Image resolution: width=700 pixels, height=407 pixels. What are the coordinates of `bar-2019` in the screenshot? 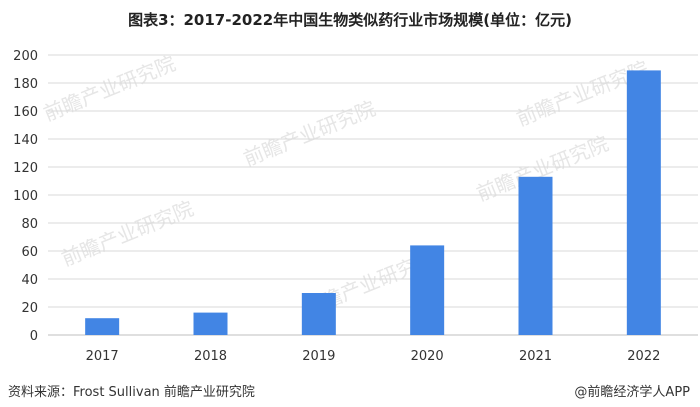 It's located at (318, 314).